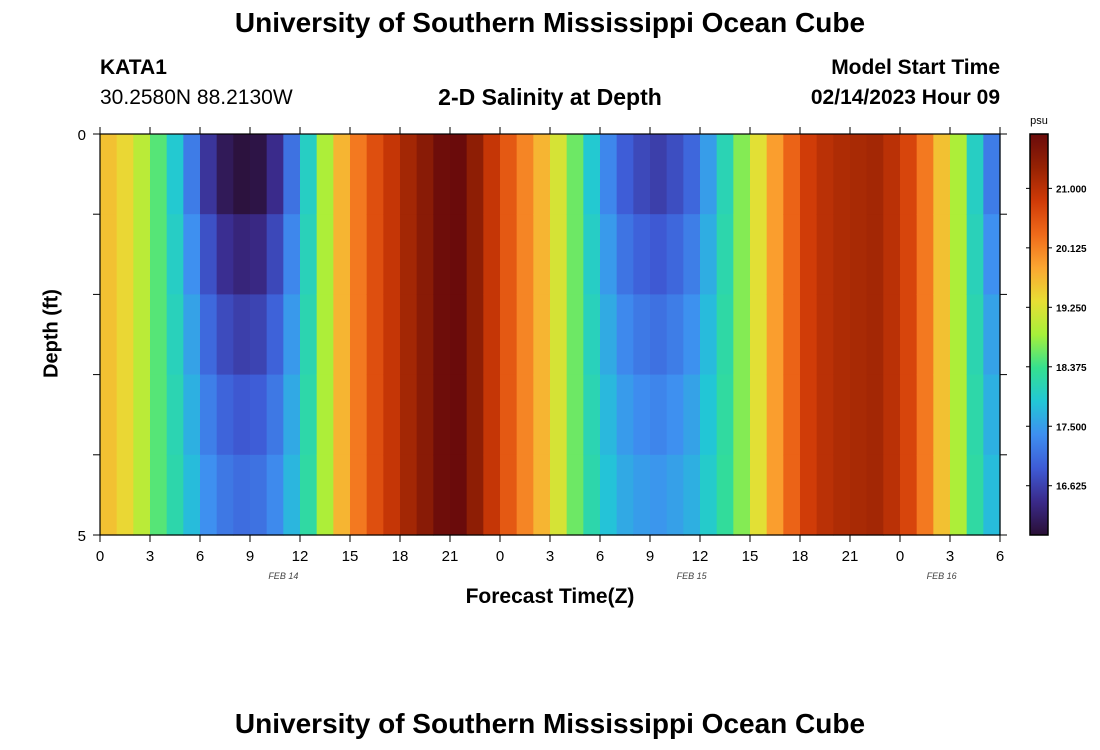 The height and width of the screenshot is (750, 1100). Describe the element at coordinates (1071, 427) in the screenshot. I see `colorbar-tick-label: 17.500` at that location.